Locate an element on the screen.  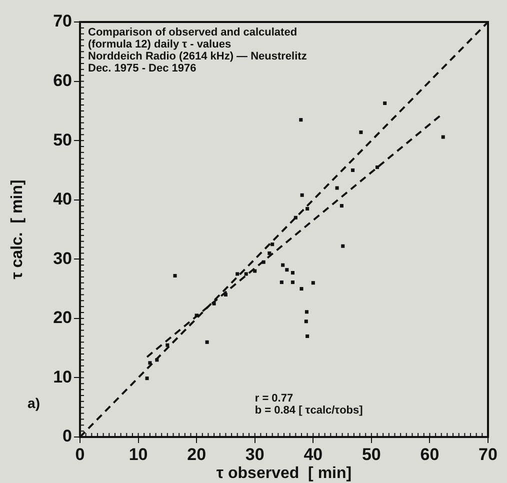
y-tick-label: 0 is located at coordinates (67, 436).